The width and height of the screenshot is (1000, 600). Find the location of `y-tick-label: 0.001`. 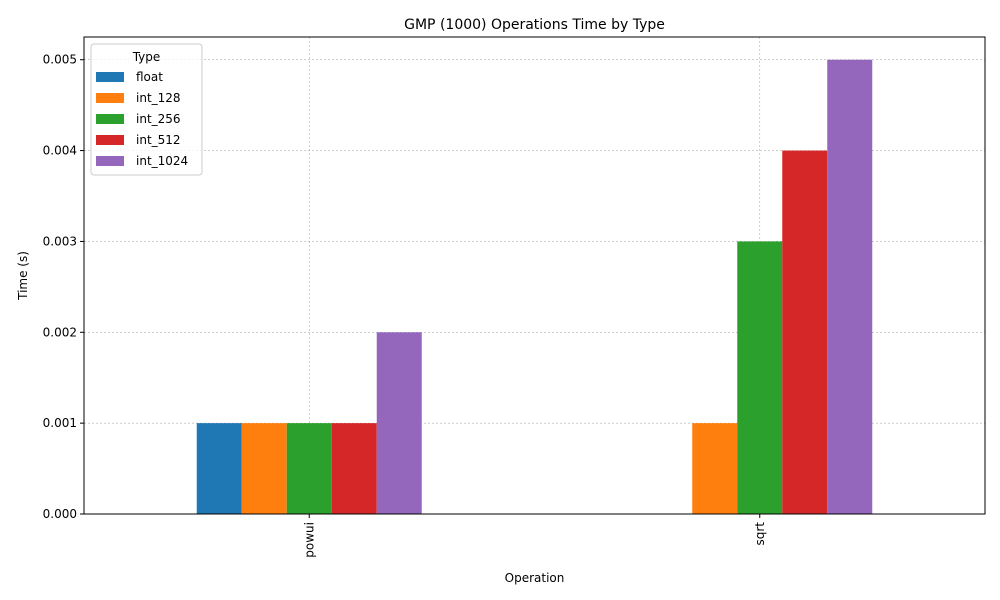

y-tick-label: 0.001 is located at coordinates (60, 423).